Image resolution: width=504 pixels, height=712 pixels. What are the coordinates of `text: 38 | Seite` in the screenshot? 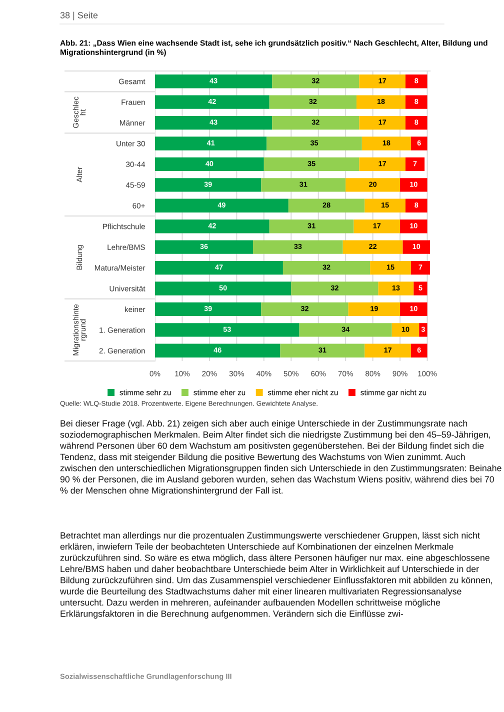 It's located at (79, 16).